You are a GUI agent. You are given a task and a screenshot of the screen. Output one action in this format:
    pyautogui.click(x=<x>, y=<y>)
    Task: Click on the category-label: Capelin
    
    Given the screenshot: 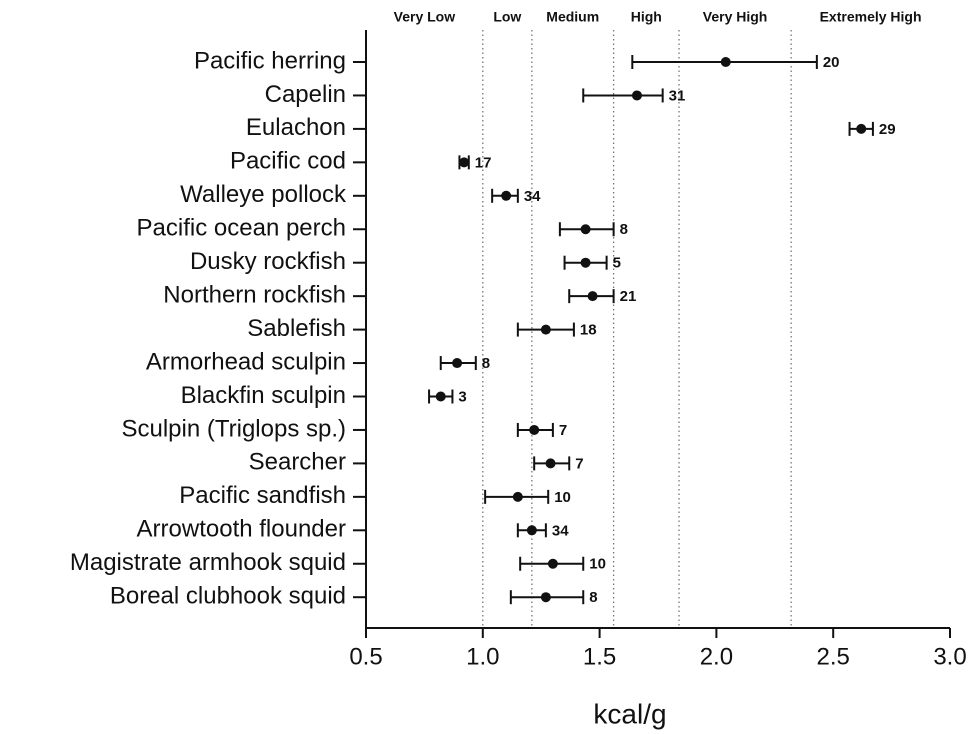 What is the action you would take?
    pyautogui.click(x=305, y=94)
    